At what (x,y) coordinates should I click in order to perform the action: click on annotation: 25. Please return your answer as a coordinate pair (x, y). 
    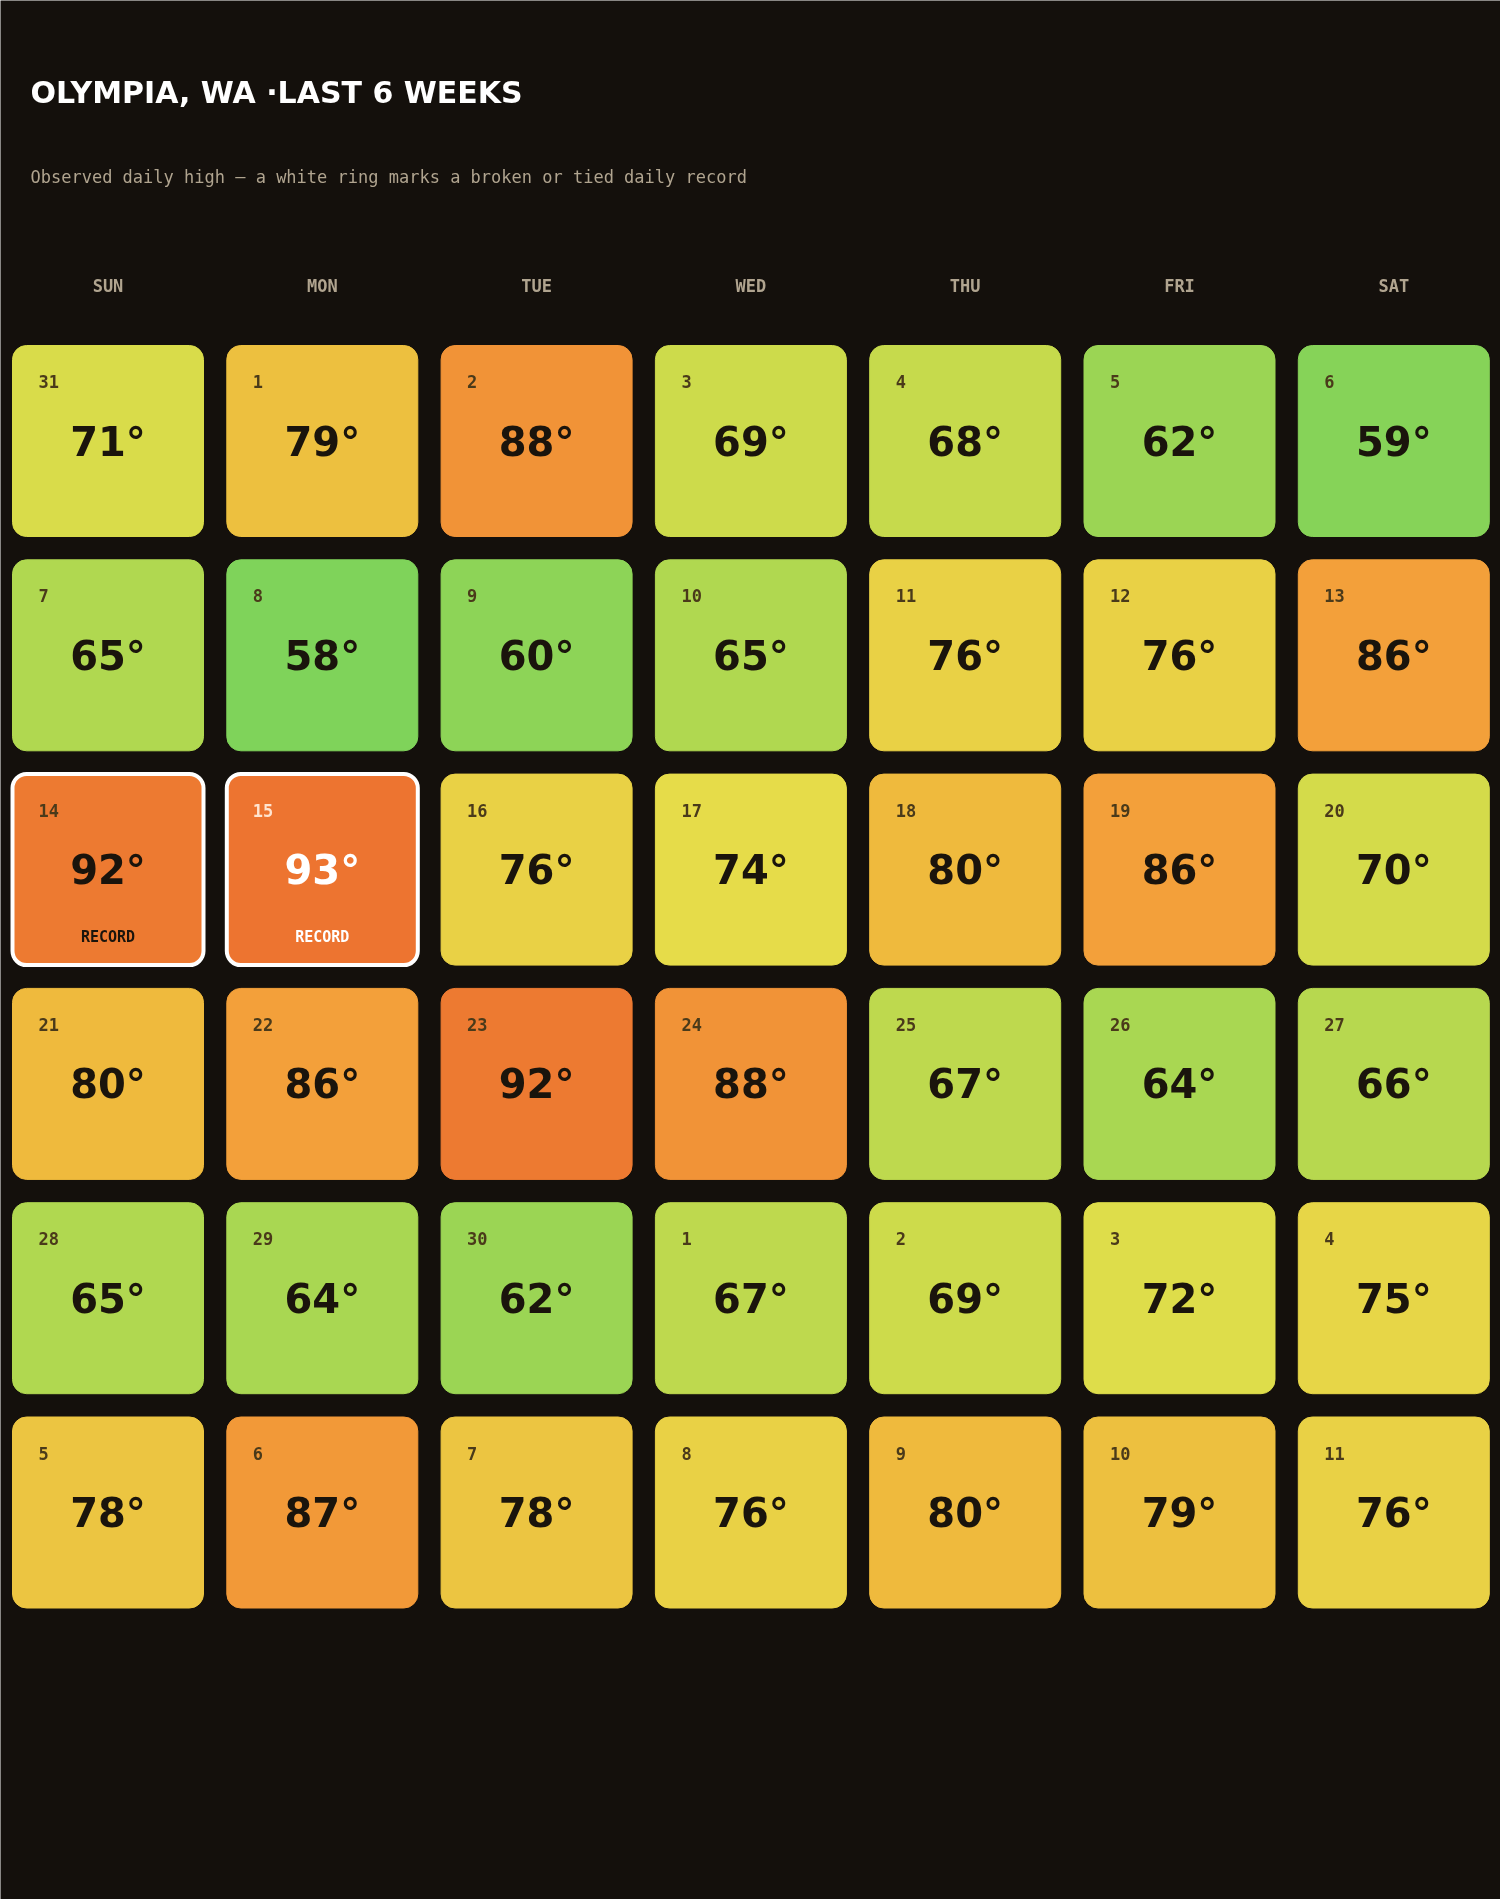
    Looking at the image, I should click on (906, 1024).